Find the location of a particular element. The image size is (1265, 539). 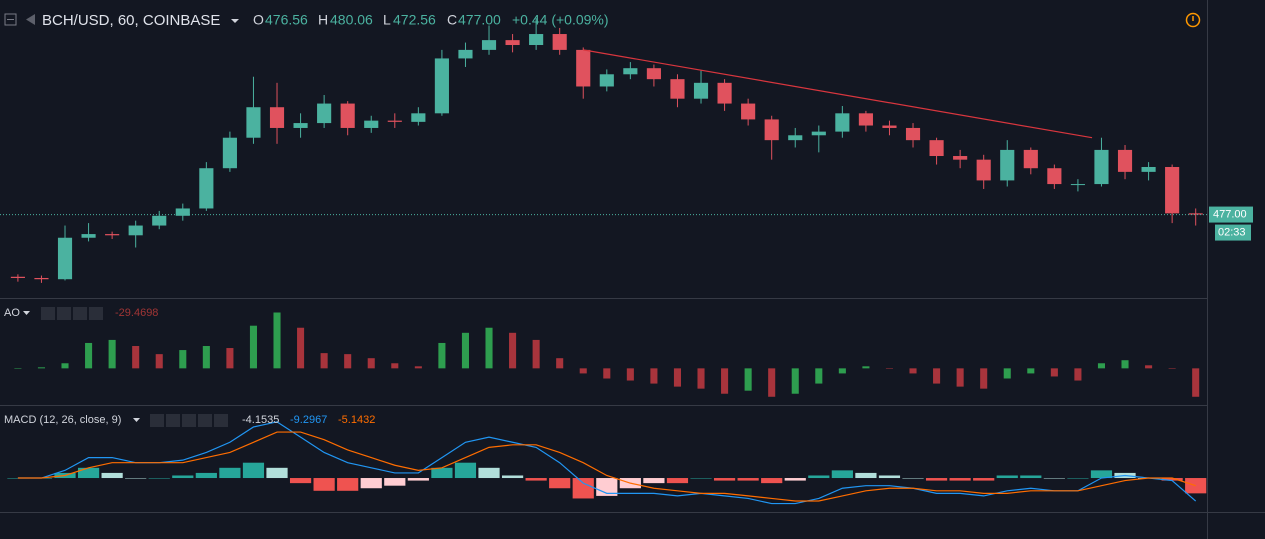

ohlc-value: 472.56 is located at coordinates (414, 20).